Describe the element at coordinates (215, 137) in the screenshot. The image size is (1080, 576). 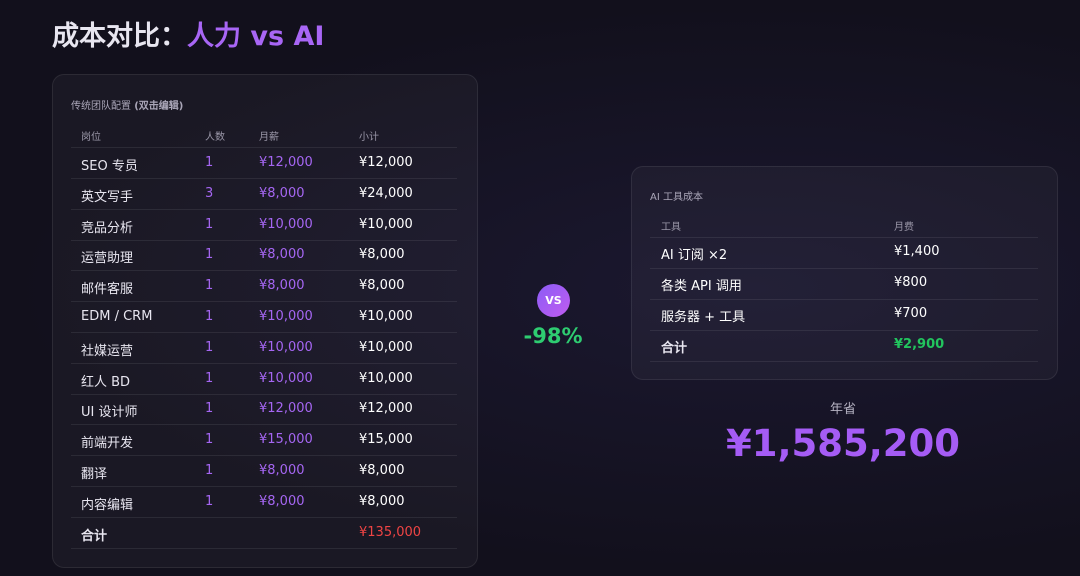
I see `column-header: 人数` at that location.